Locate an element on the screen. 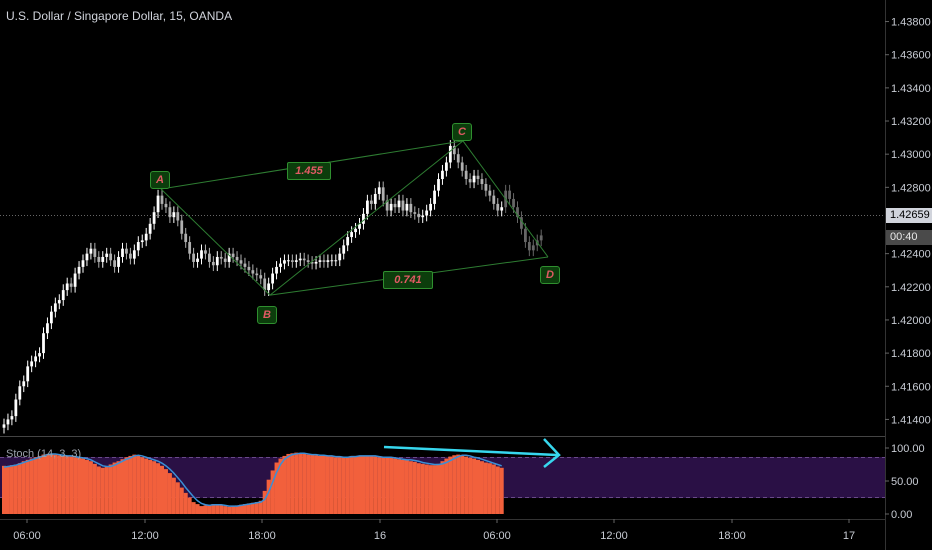  price-tick-label: 1.42800 is located at coordinates (911, 188).